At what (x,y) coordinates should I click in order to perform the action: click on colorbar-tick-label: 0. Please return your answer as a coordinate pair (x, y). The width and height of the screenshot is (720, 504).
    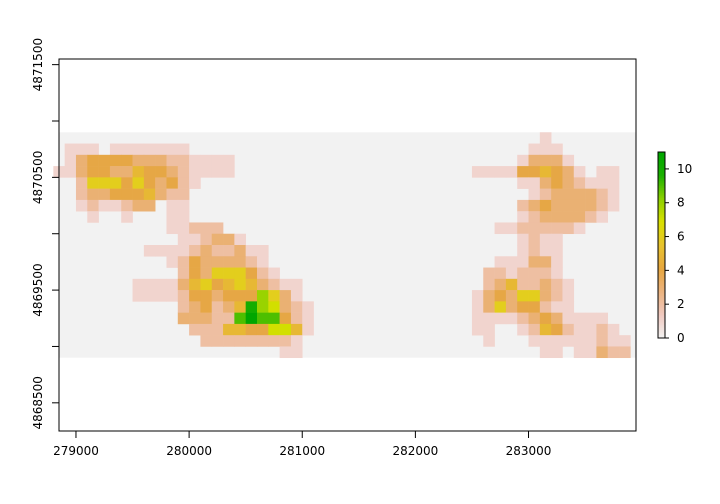
    Looking at the image, I should click on (681, 338).